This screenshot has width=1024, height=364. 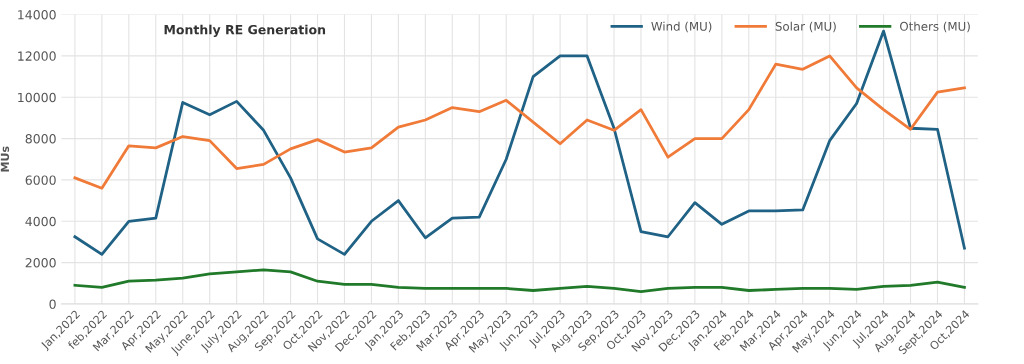 I want to click on y-tick-label: 14000, so click(x=37, y=15).